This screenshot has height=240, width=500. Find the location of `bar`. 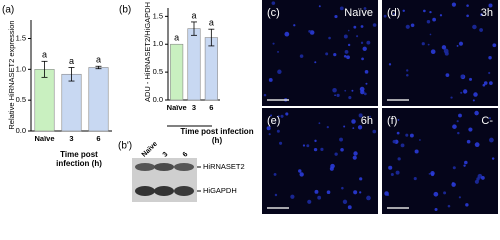

bar is located at coordinates (177, 72).